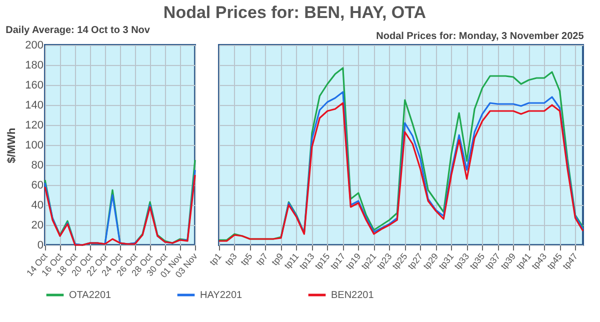 The height and width of the screenshot is (322, 600). I want to click on chart-subtitle: Nodal Prices for: Monday, 3 November 2025, so click(480, 36).